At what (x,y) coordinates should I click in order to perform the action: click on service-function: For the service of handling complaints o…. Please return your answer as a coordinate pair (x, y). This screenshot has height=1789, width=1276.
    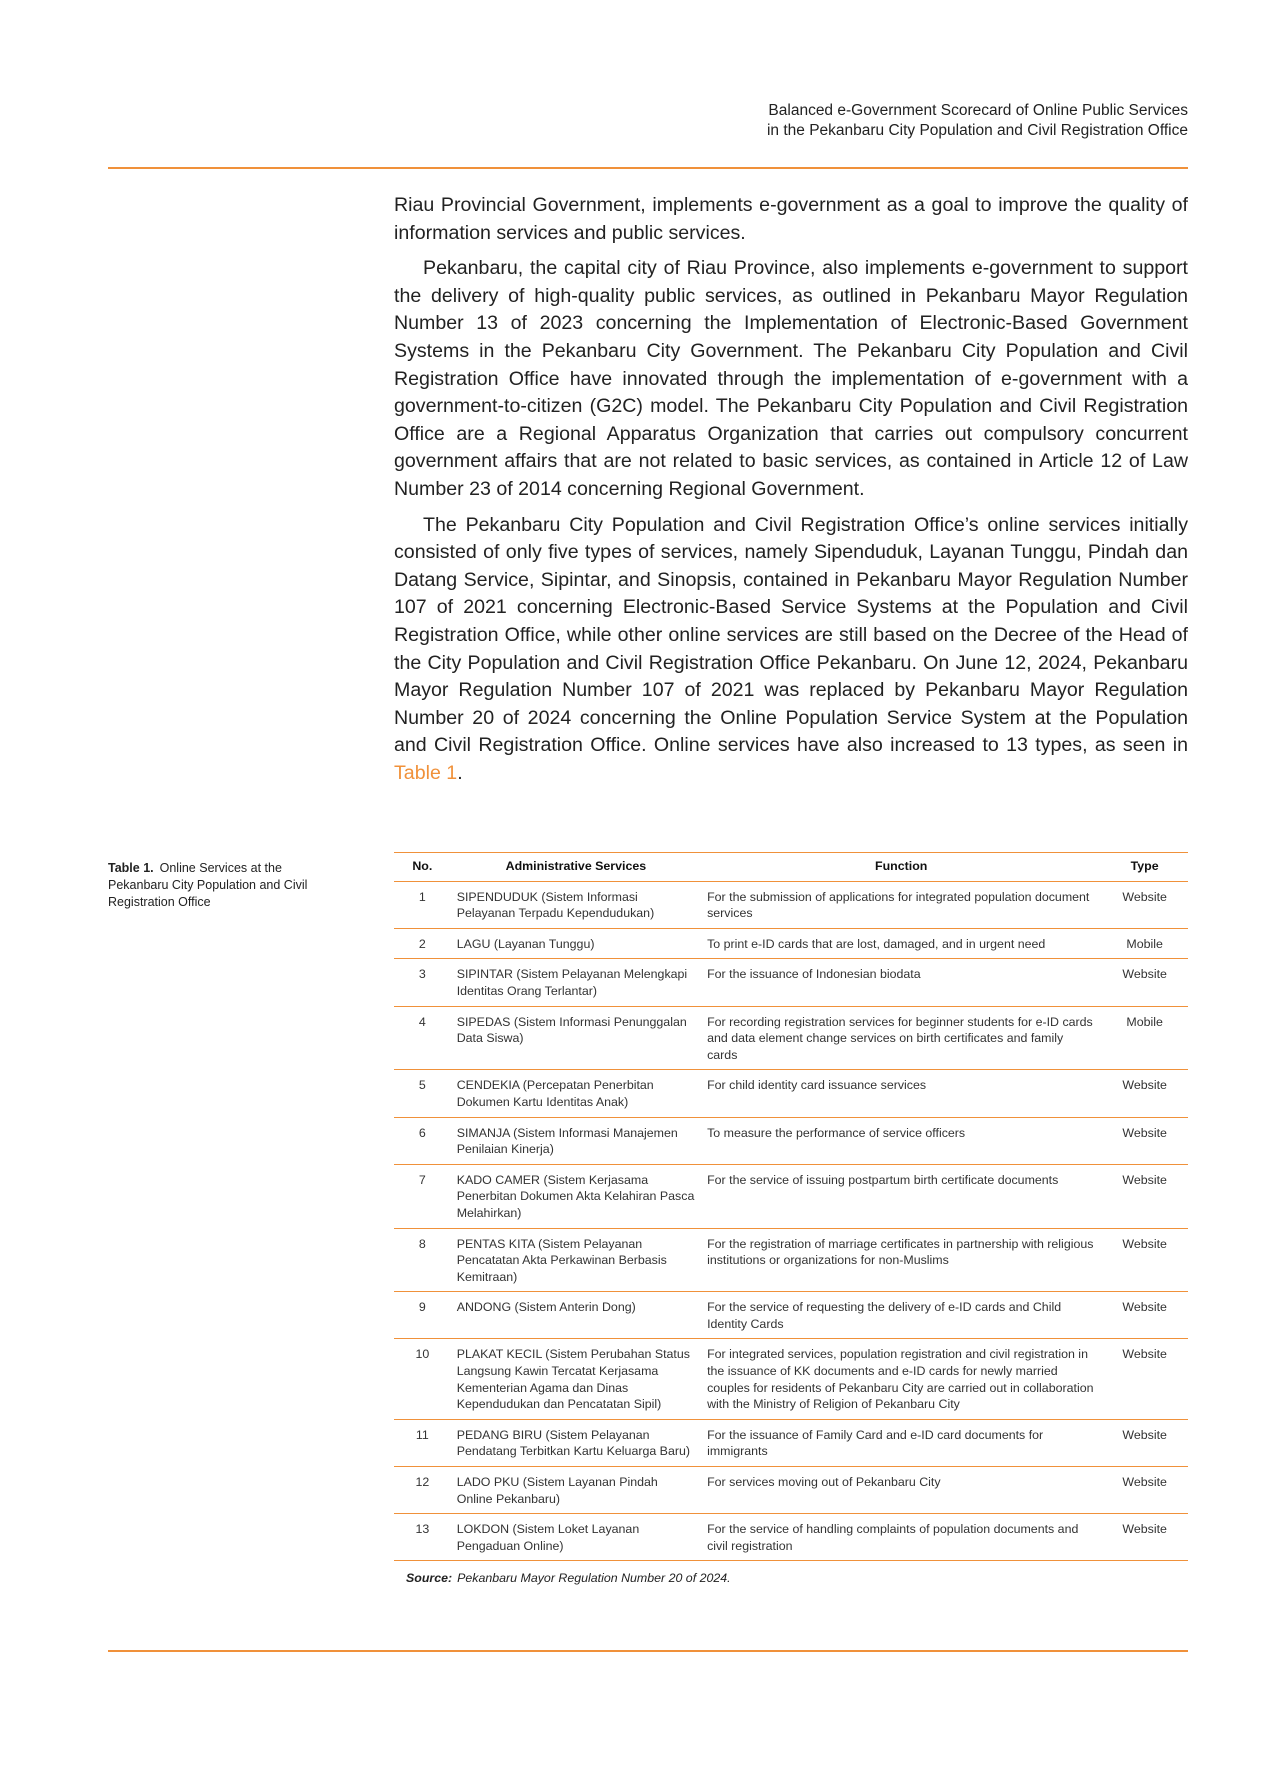
    Looking at the image, I should click on (901, 1537).